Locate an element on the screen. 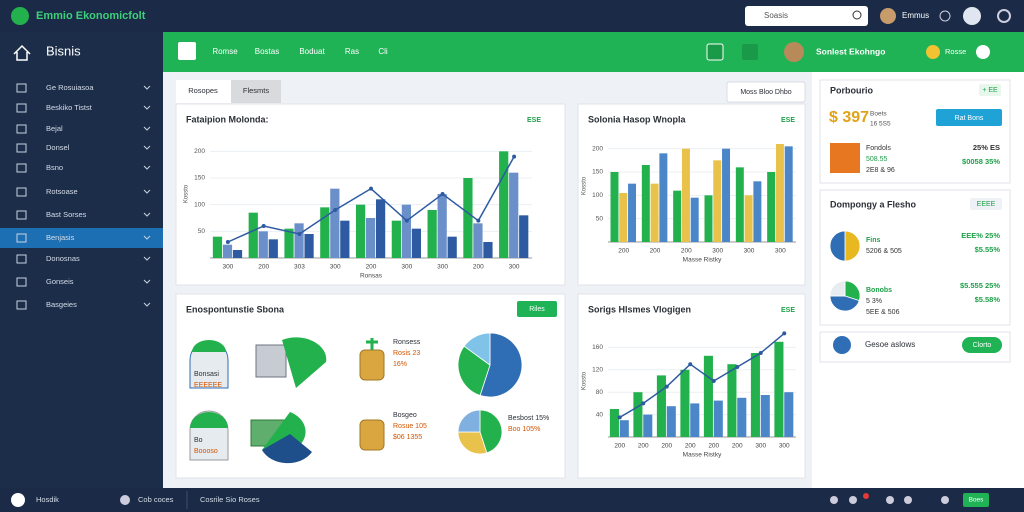 This screenshot has height=512, width=1024. footer-item: Hosdik is located at coordinates (47, 499).